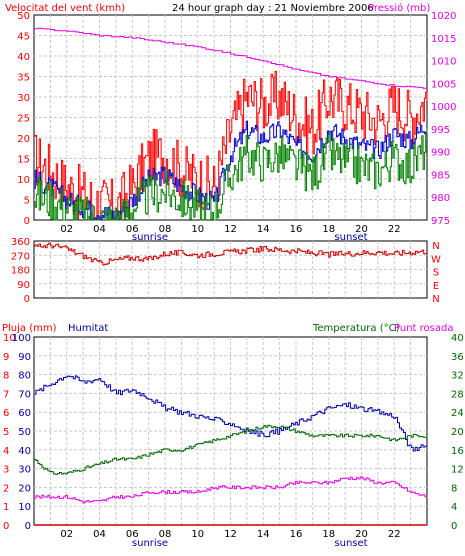 The height and width of the screenshot is (556, 465). I want to click on rain-y-tick: 0, so click(6, 526).